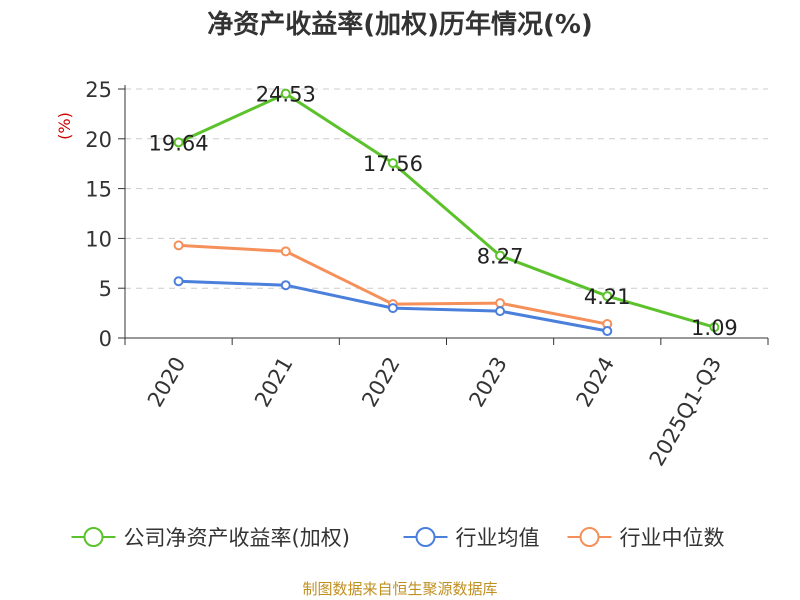 This screenshot has width=800, height=600. I want to click on y-axis-label: (%), so click(64, 126).